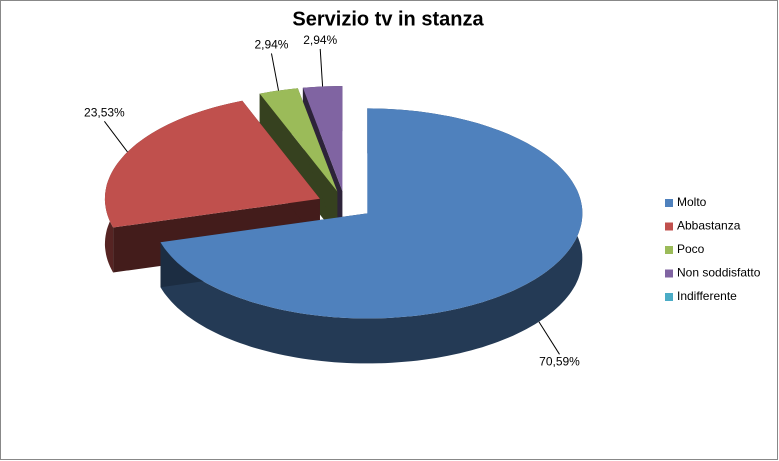 This screenshot has width=779, height=461. I want to click on legend-label: Non soddisfatto, so click(719, 273).